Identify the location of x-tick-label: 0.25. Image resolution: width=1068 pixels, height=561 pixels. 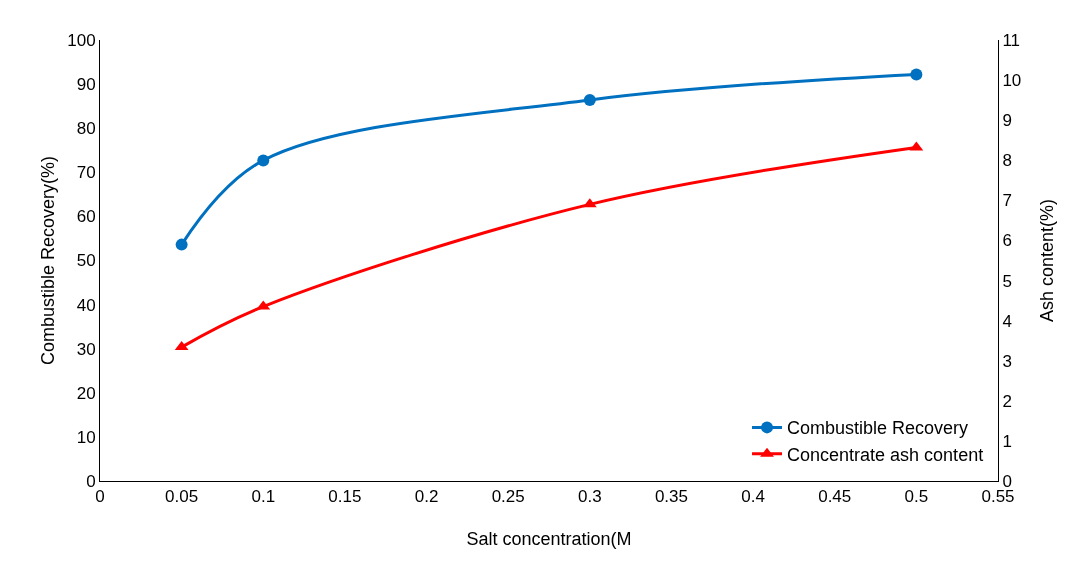
(508, 497).